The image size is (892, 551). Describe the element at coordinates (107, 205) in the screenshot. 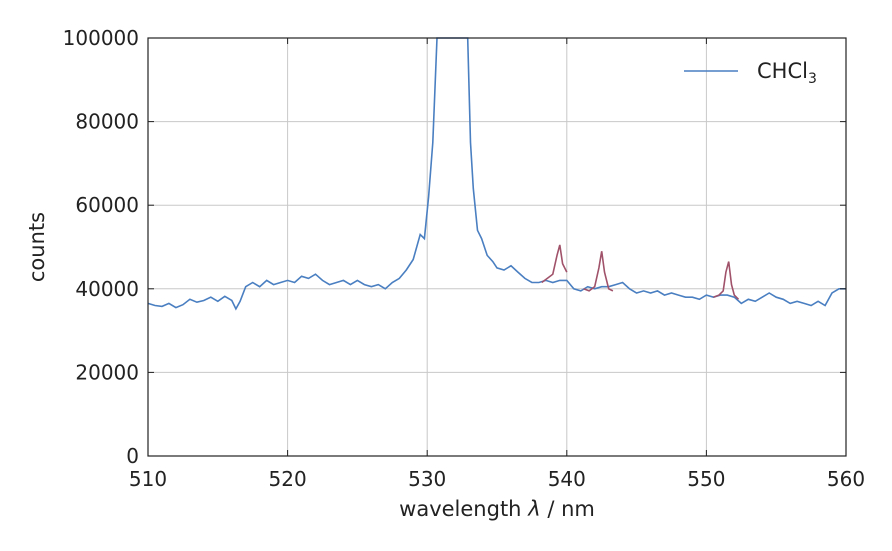

I see `y-tick-label: 60000` at that location.